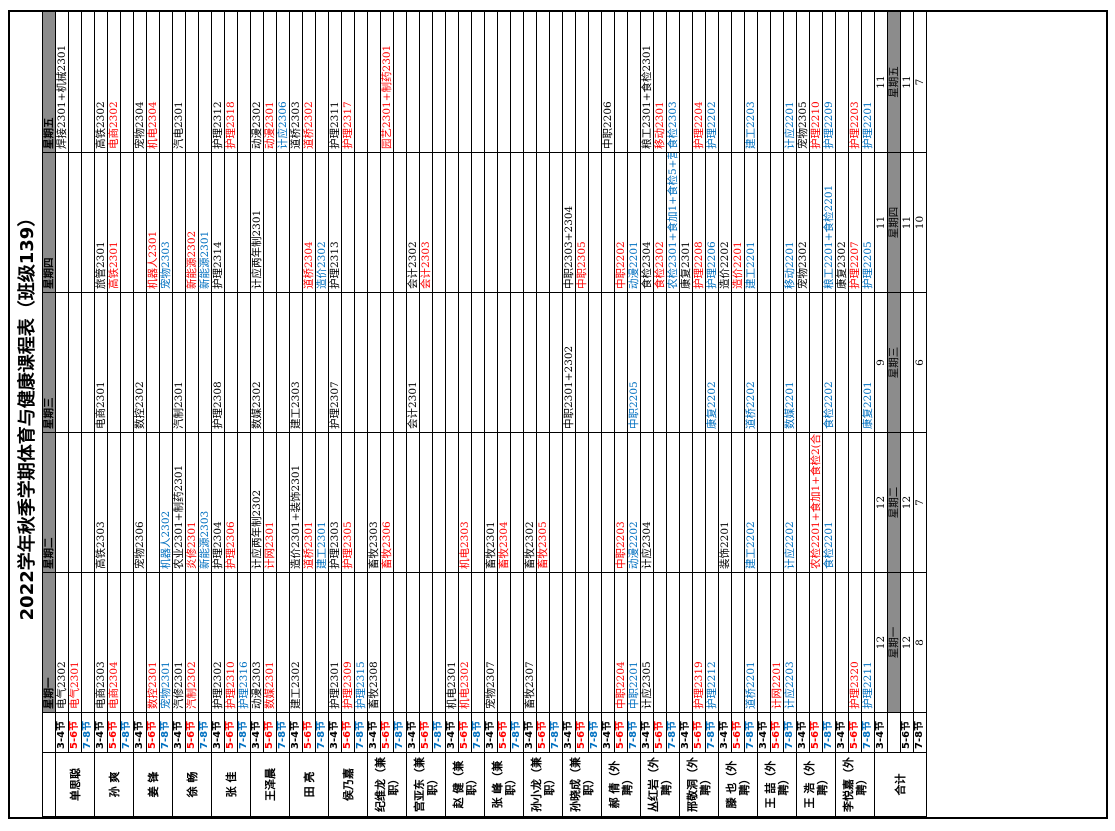  I want to click on class-cell: 粮工2201+食检2201, so click(829, 222).